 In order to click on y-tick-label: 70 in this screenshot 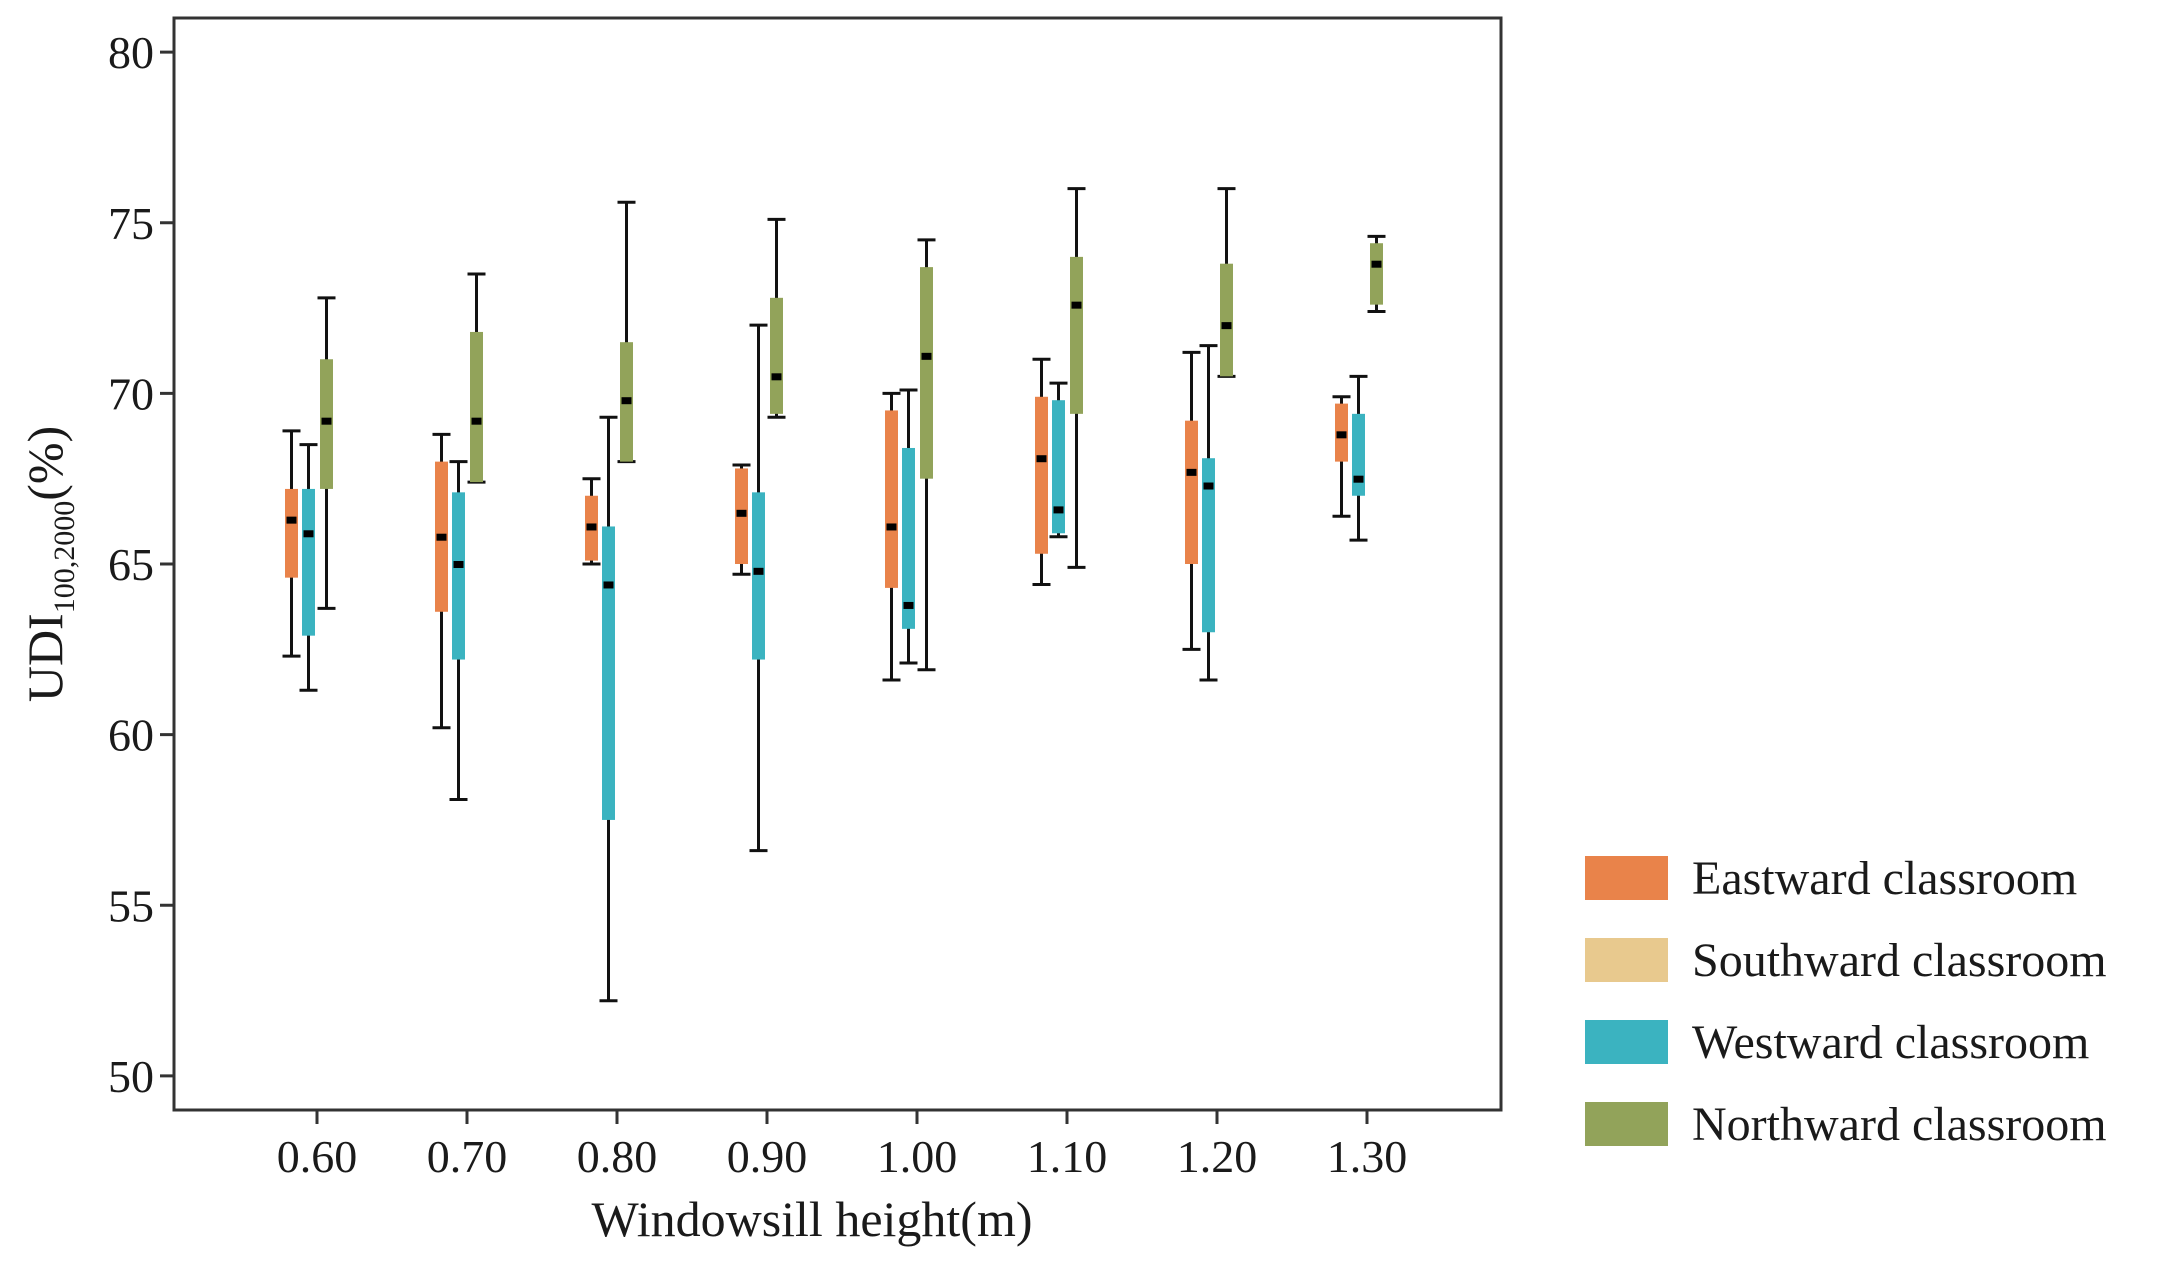, I will do `click(131, 393)`.